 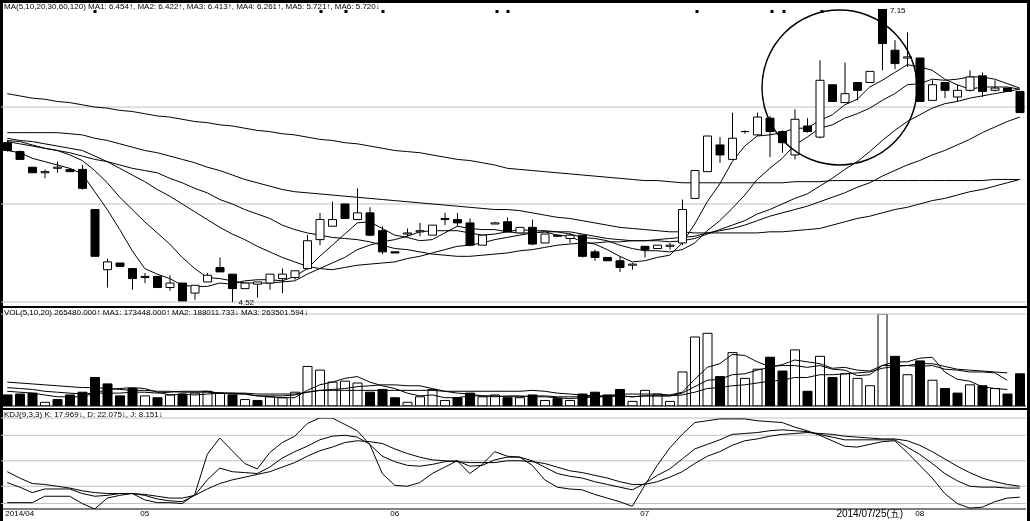 What do you see at coordinates (870, 514) in the screenshot?
I see `x-tick-label: 2014/07/25(五)` at bounding box center [870, 514].